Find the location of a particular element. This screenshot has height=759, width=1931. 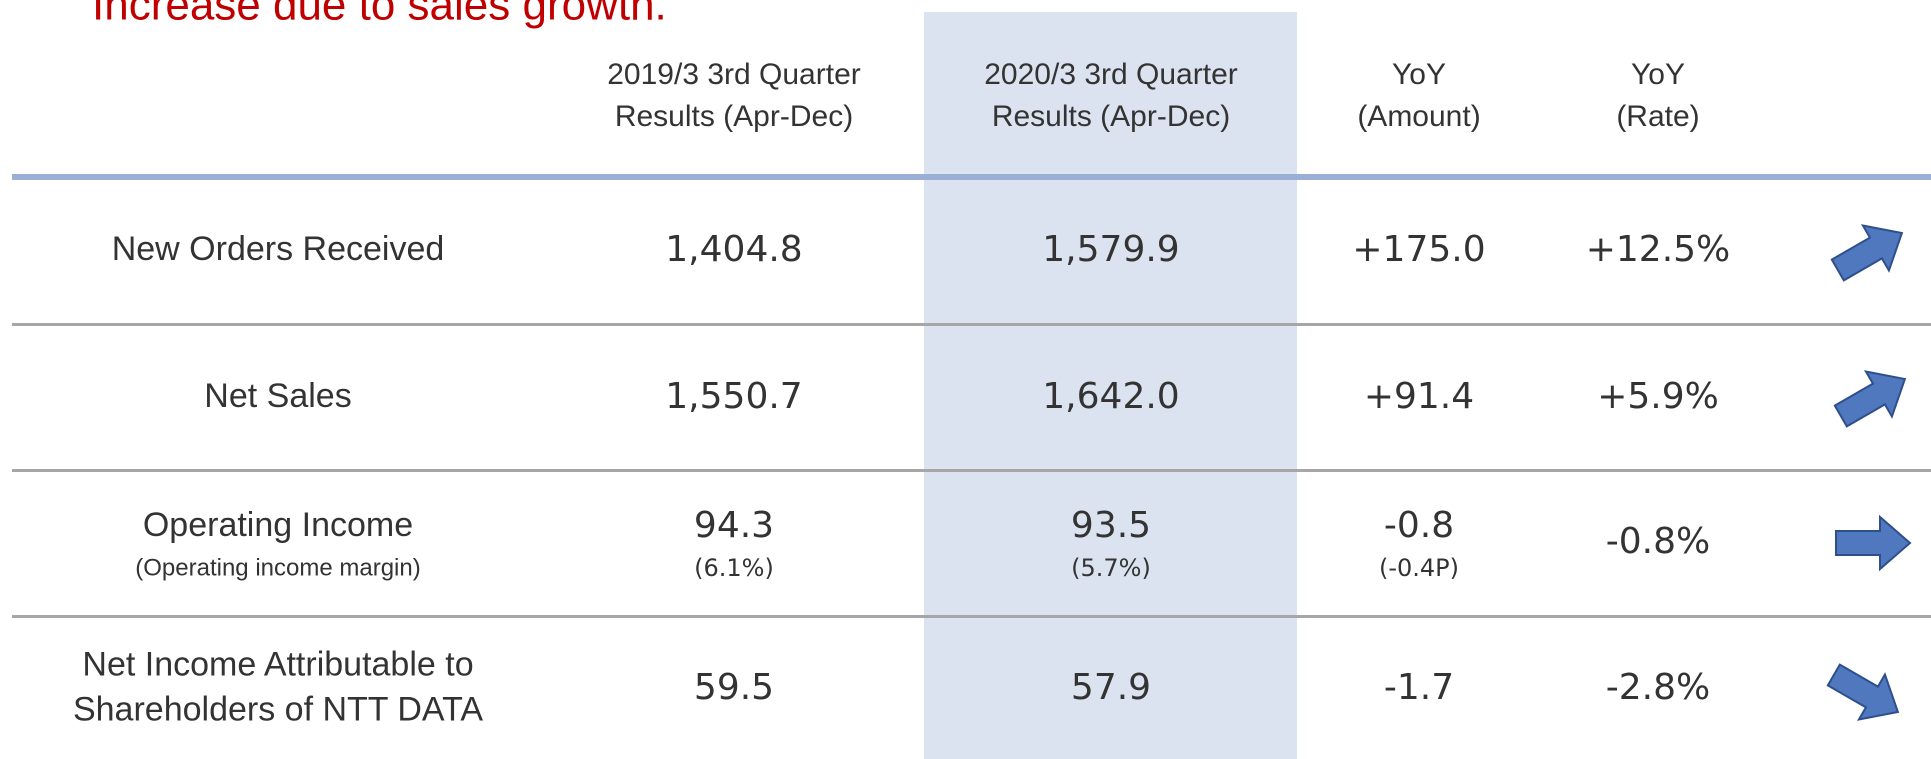

cell-value: 94.3 is located at coordinates (734, 525).